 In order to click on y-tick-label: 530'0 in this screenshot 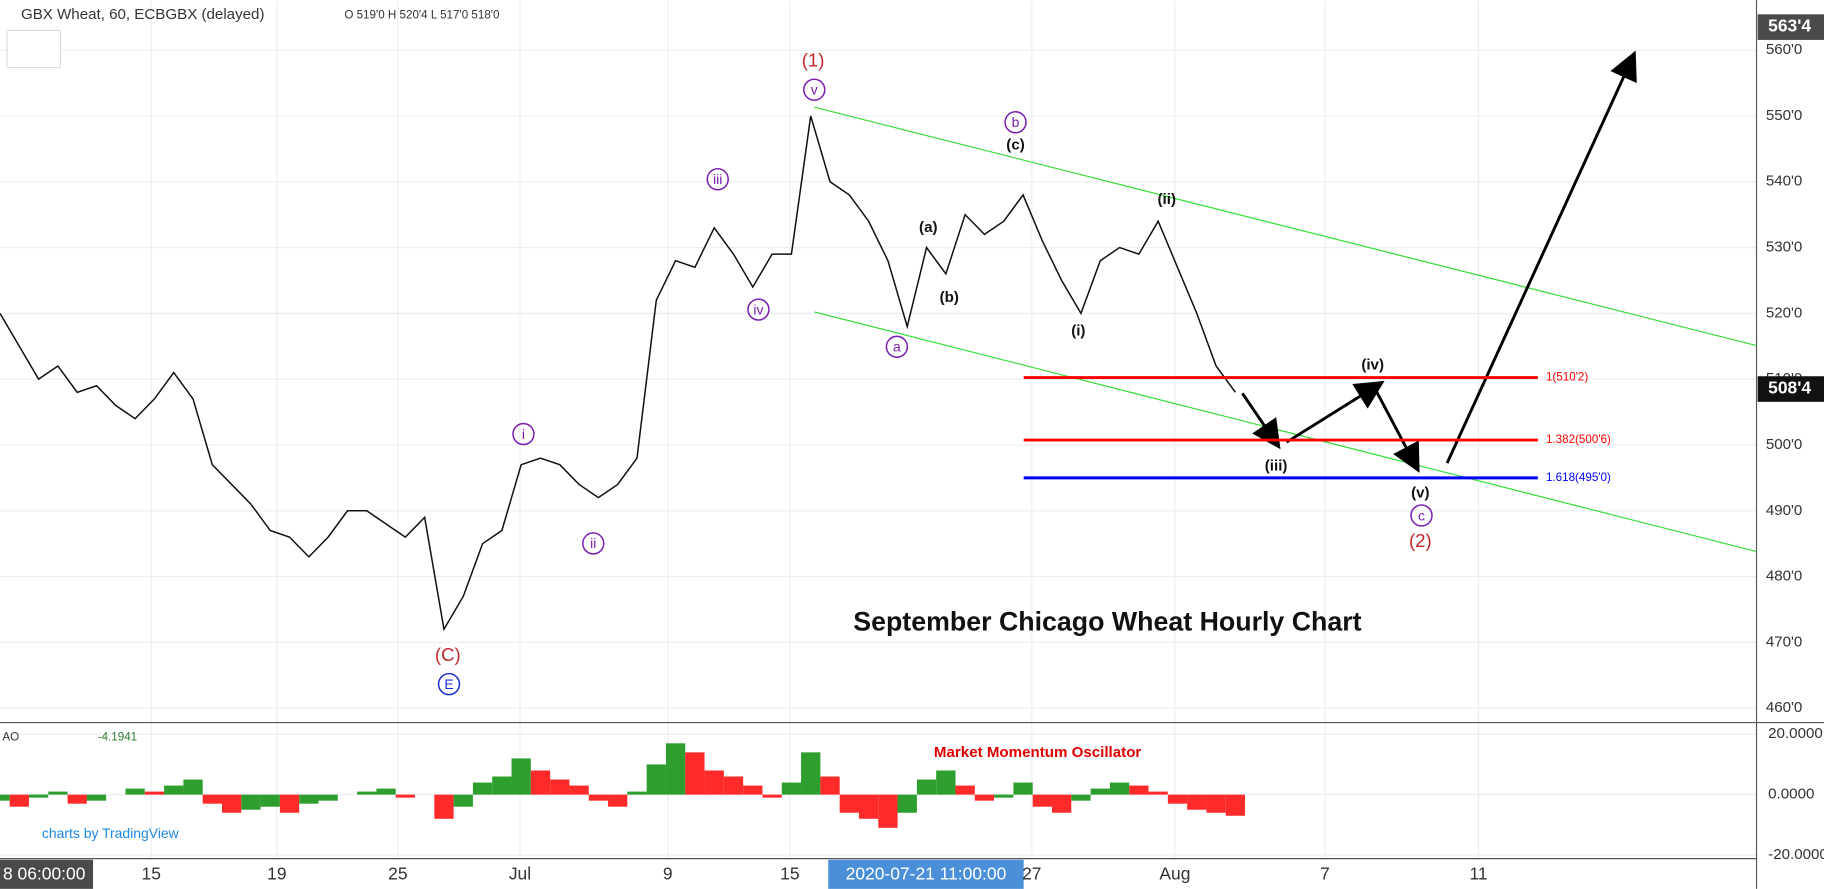, I will do `click(1784, 247)`.